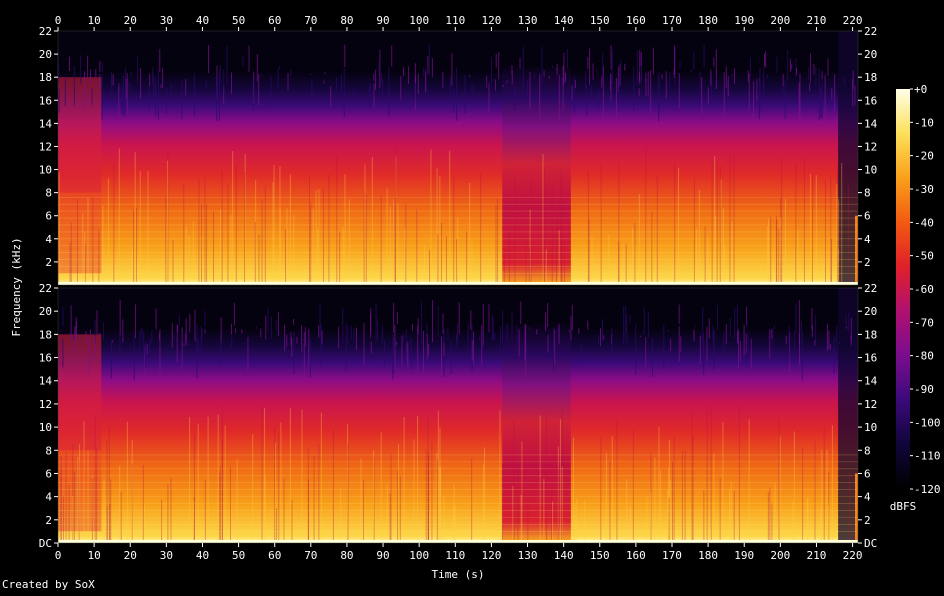  What do you see at coordinates (202, 20) in the screenshot?
I see `x-tick-label: 40` at bounding box center [202, 20].